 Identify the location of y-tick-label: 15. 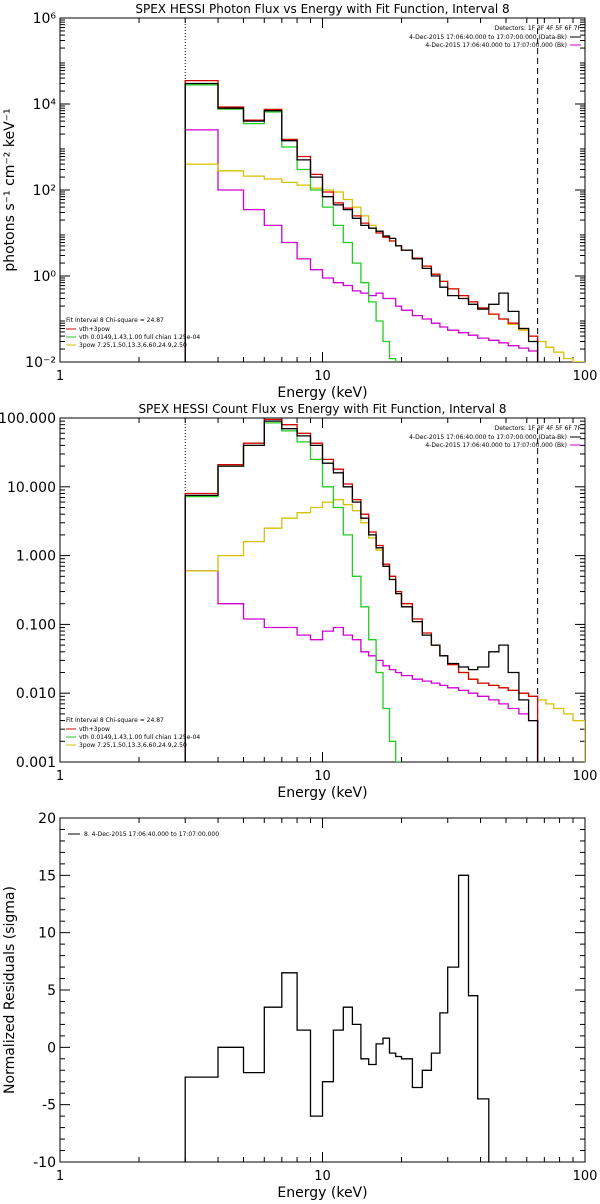
(47, 876).